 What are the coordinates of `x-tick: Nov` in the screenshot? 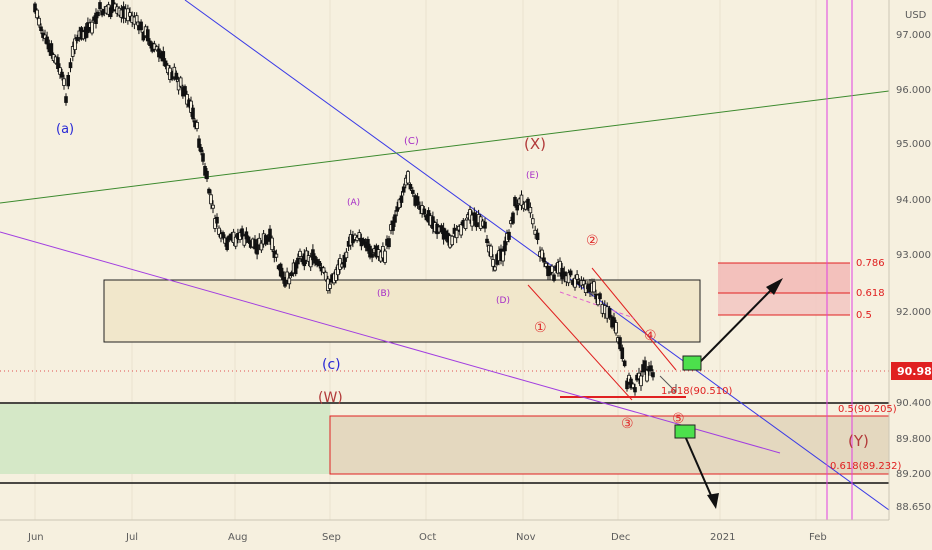 It's located at (526, 537).